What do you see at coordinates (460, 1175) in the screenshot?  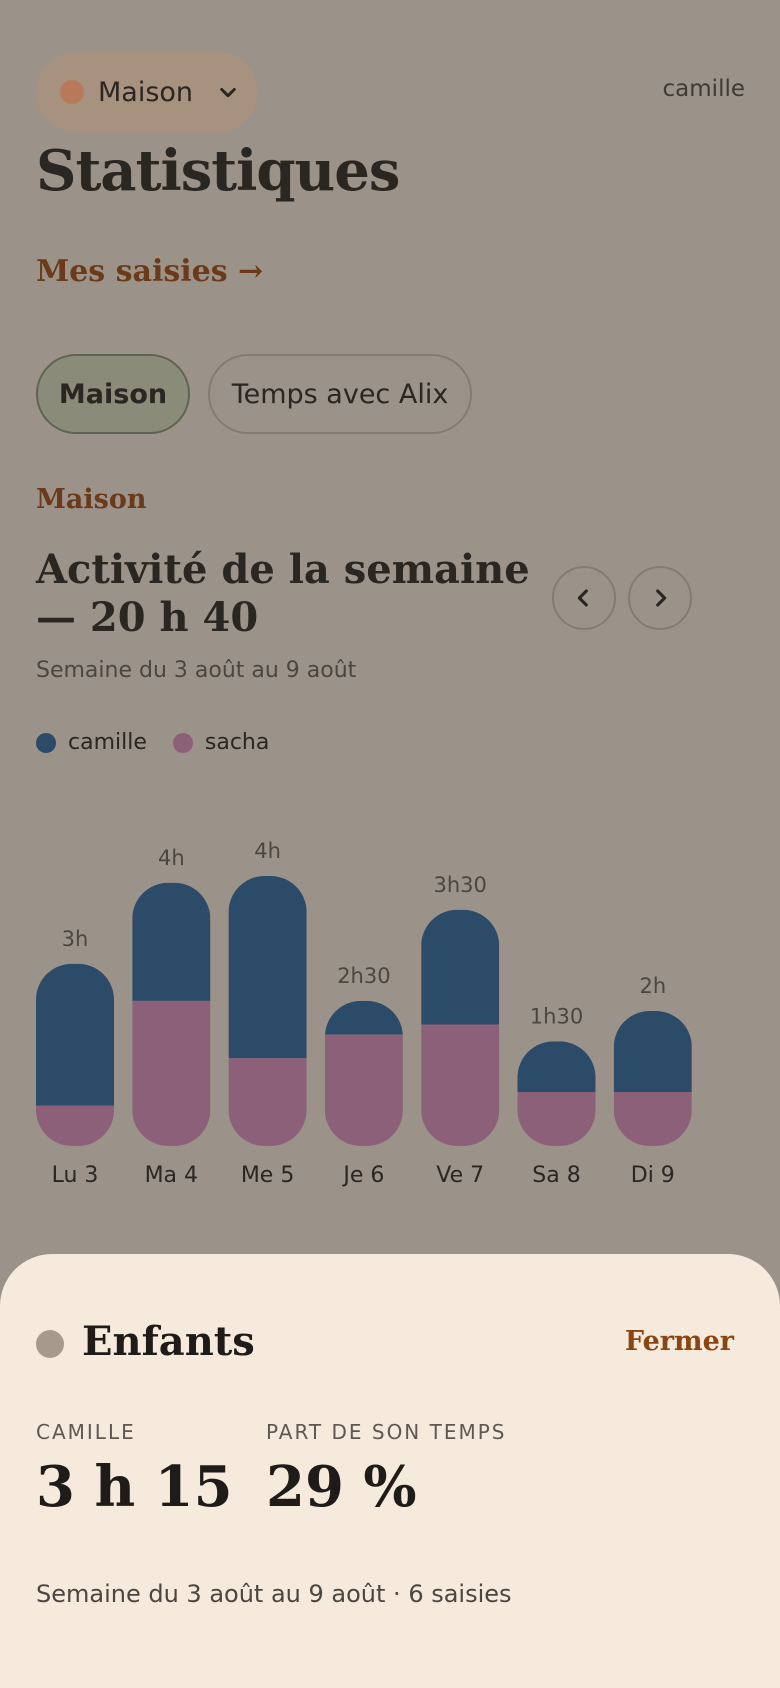 I see `x-axis-tick-label: Ve 7` at bounding box center [460, 1175].